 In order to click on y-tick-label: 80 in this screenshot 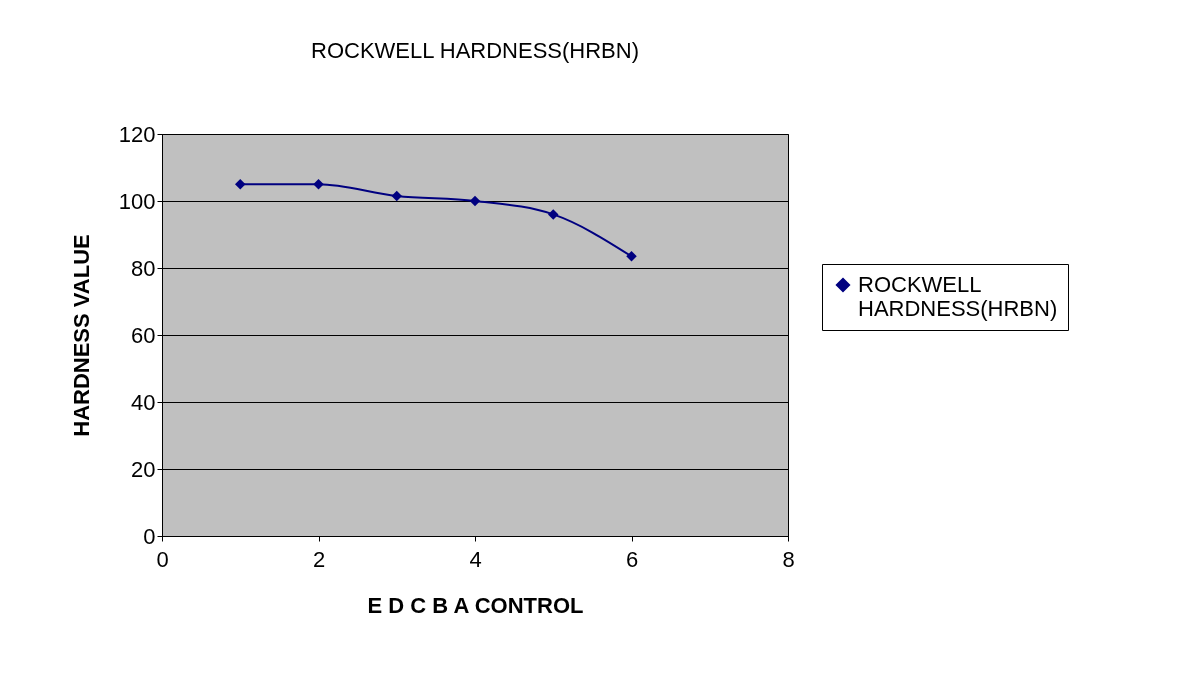, I will do `click(143, 268)`.